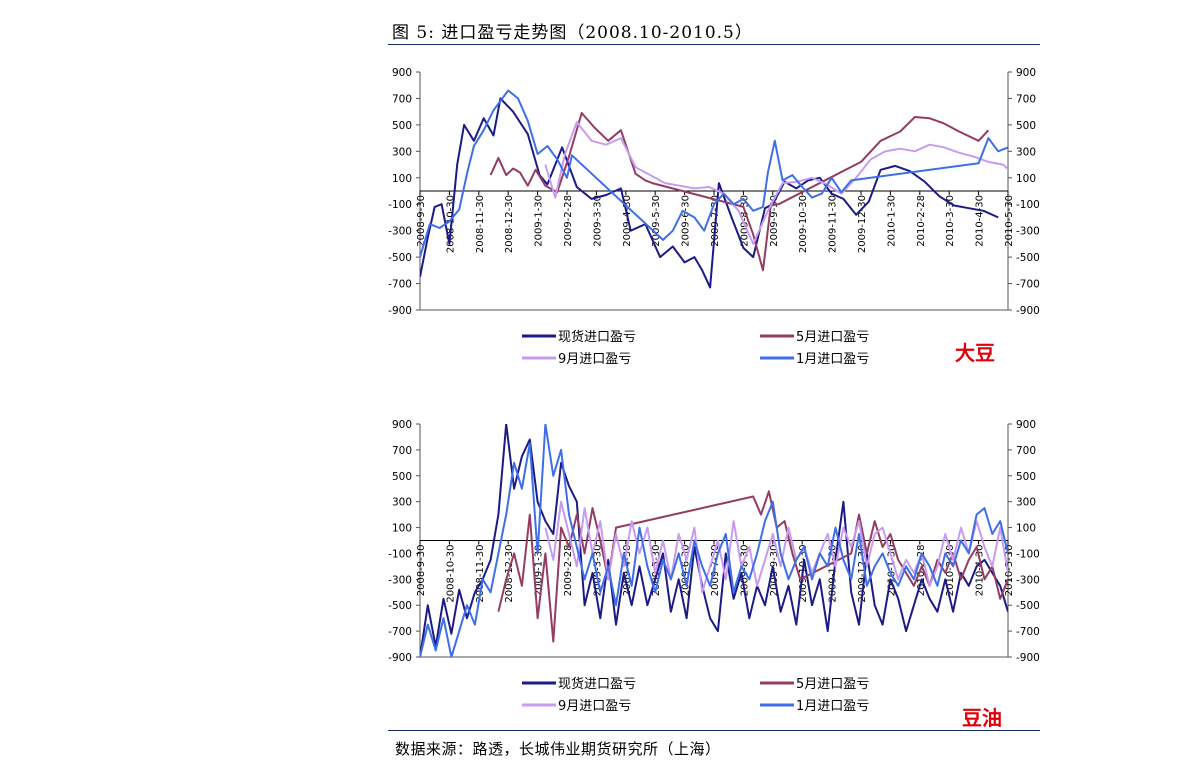 The width and height of the screenshot is (1191, 777). I want to click on series-line-spot, so click(709, 193).